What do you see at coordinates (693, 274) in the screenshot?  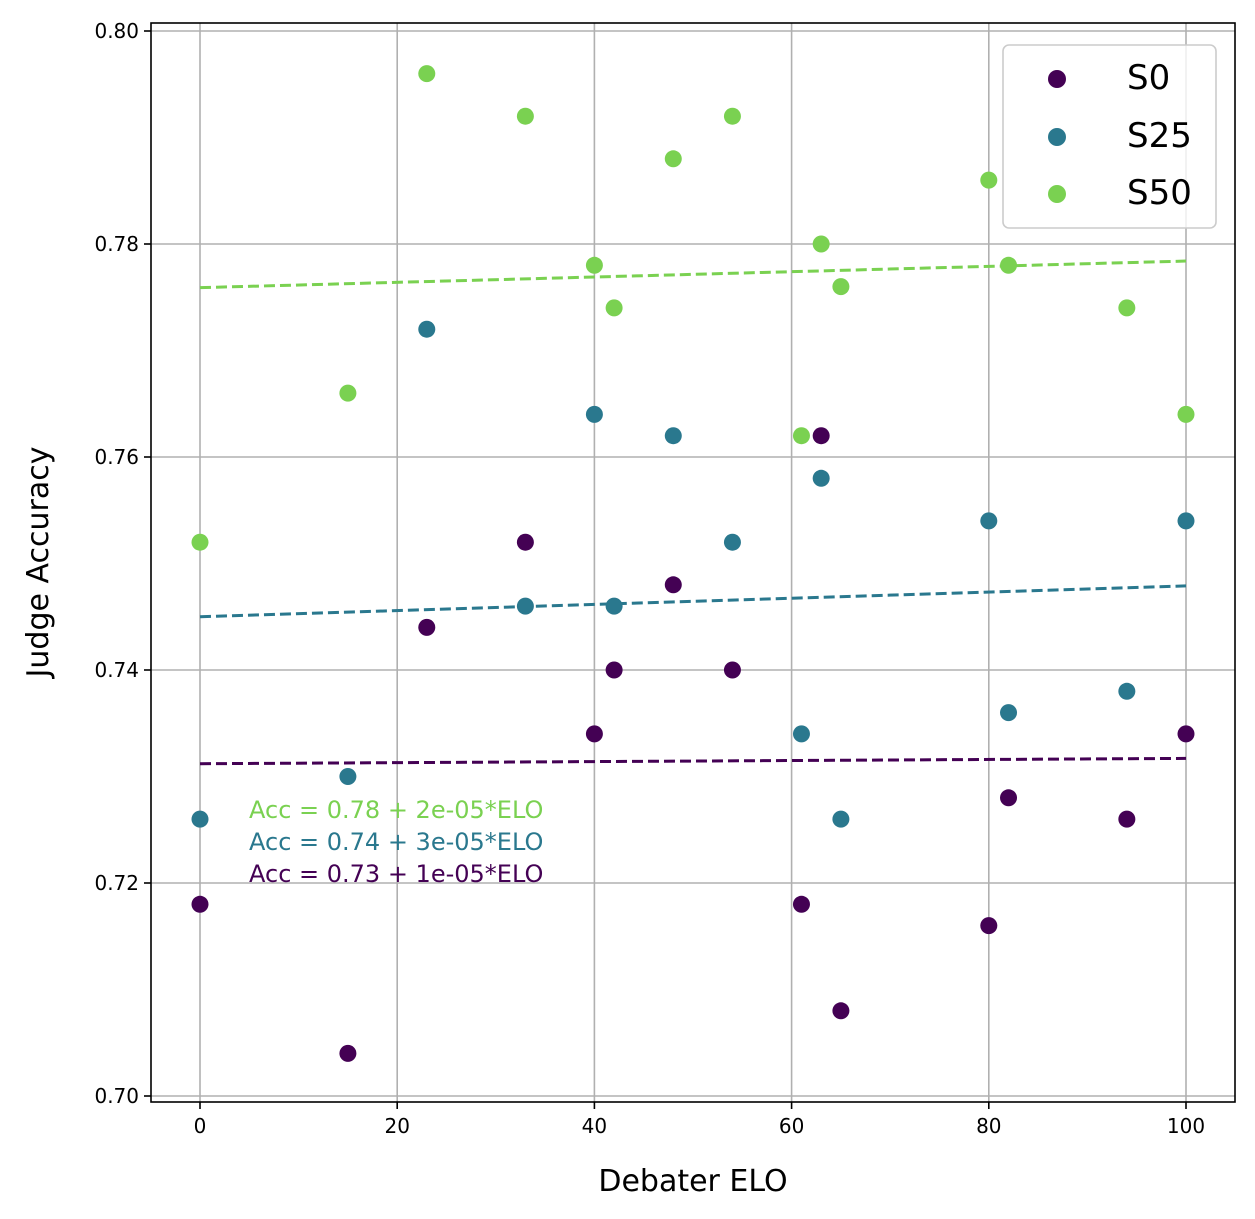 I see `fit-line-s50` at bounding box center [693, 274].